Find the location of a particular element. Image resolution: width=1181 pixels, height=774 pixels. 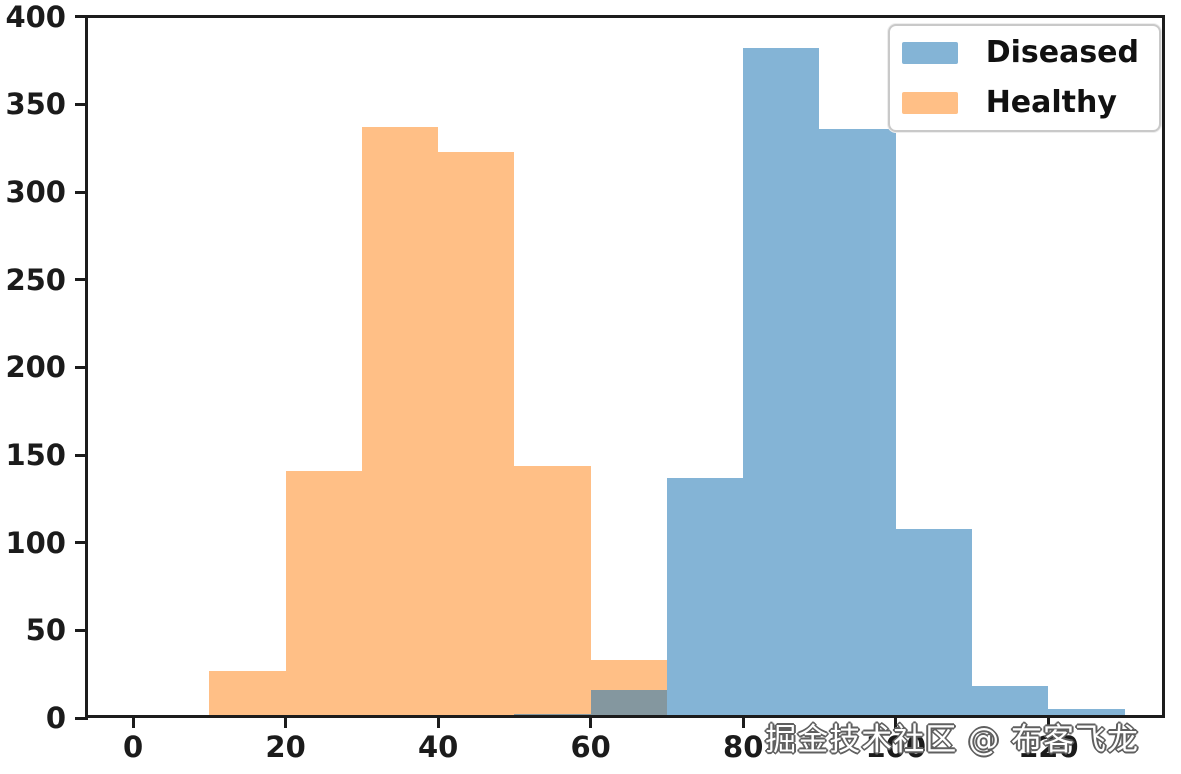

y-tick-label-100: 100 is located at coordinates (35, 542).